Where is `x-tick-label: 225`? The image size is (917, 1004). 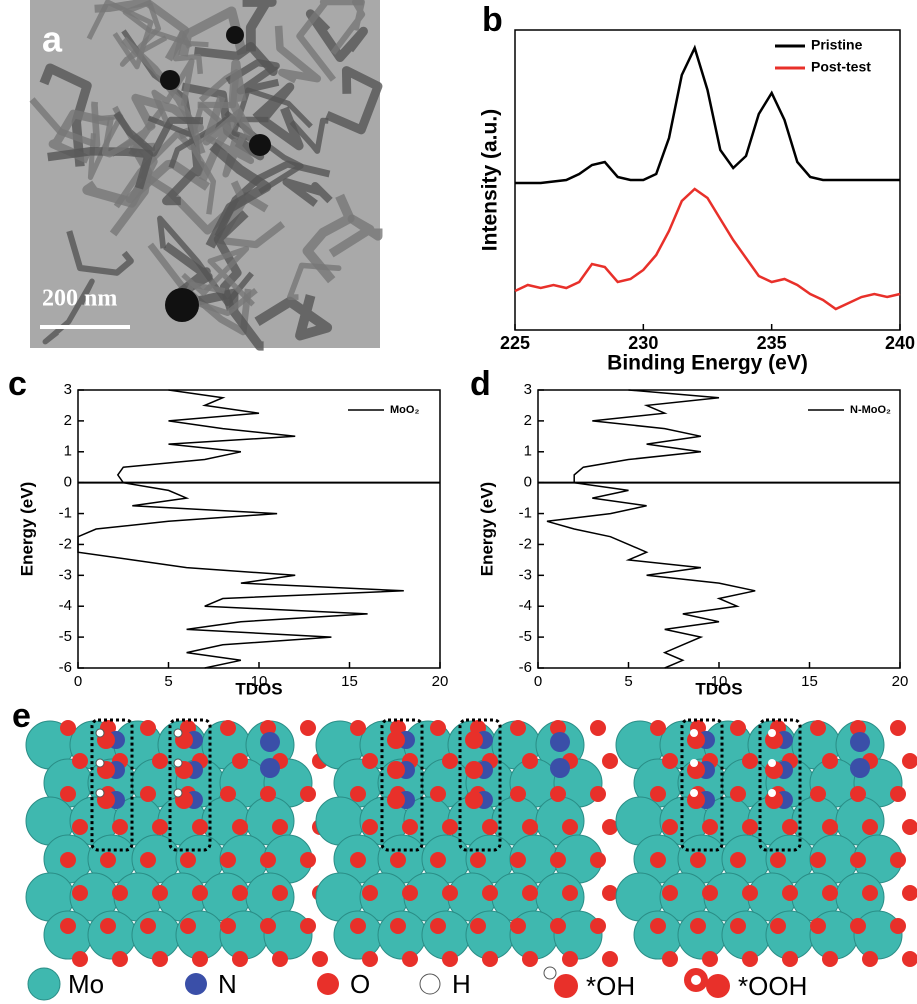 x-tick-label: 225 is located at coordinates (515, 343).